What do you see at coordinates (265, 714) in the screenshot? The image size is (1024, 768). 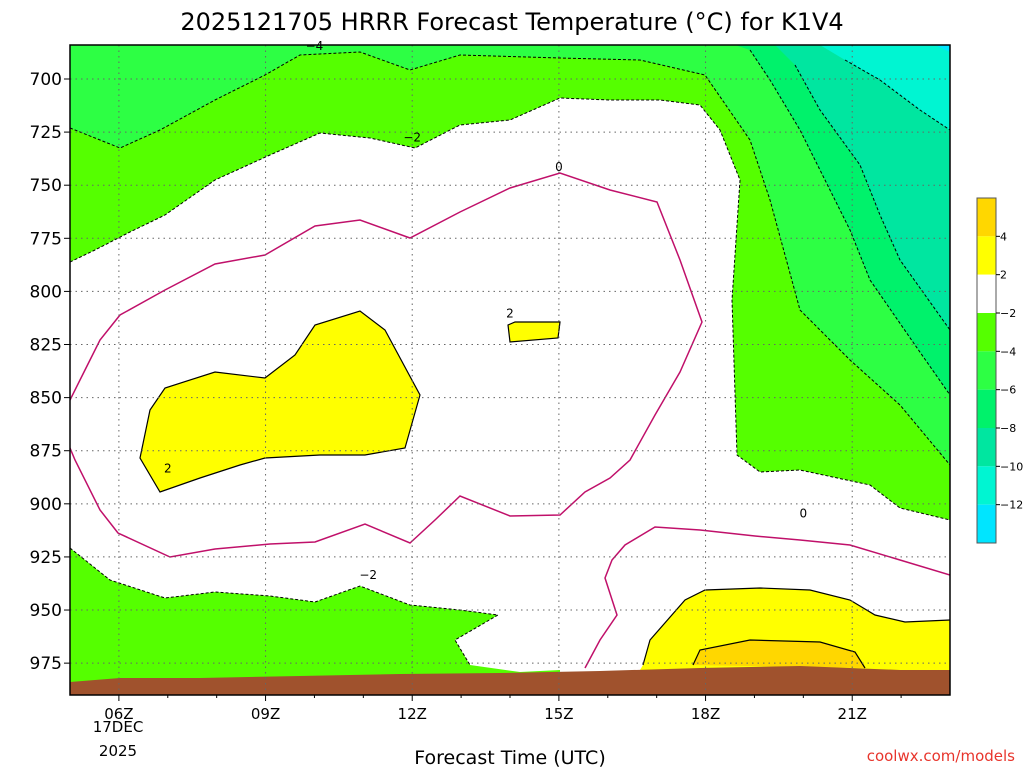 I see `x-tick-label: 09Z` at bounding box center [265, 714].